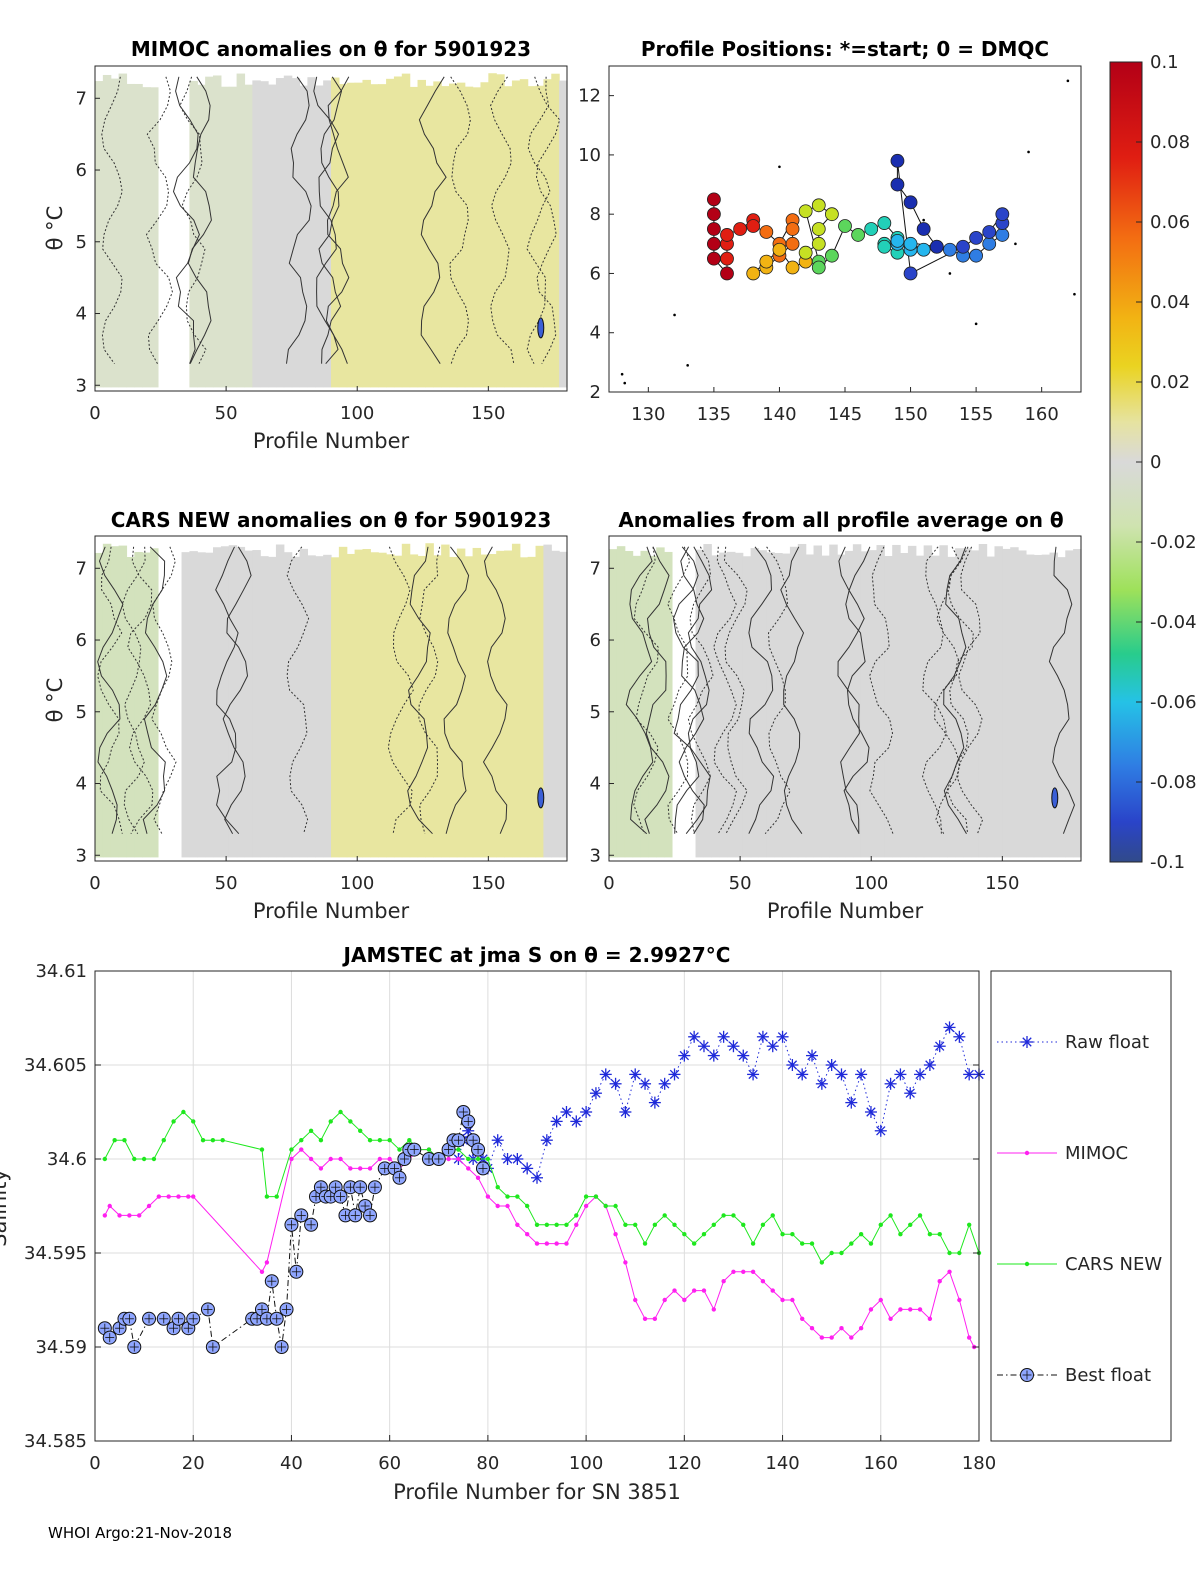 The height and width of the screenshot is (1575, 1200). Describe the element at coordinates (845, 698) in the screenshot. I see `allavg-axes-box` at that location.